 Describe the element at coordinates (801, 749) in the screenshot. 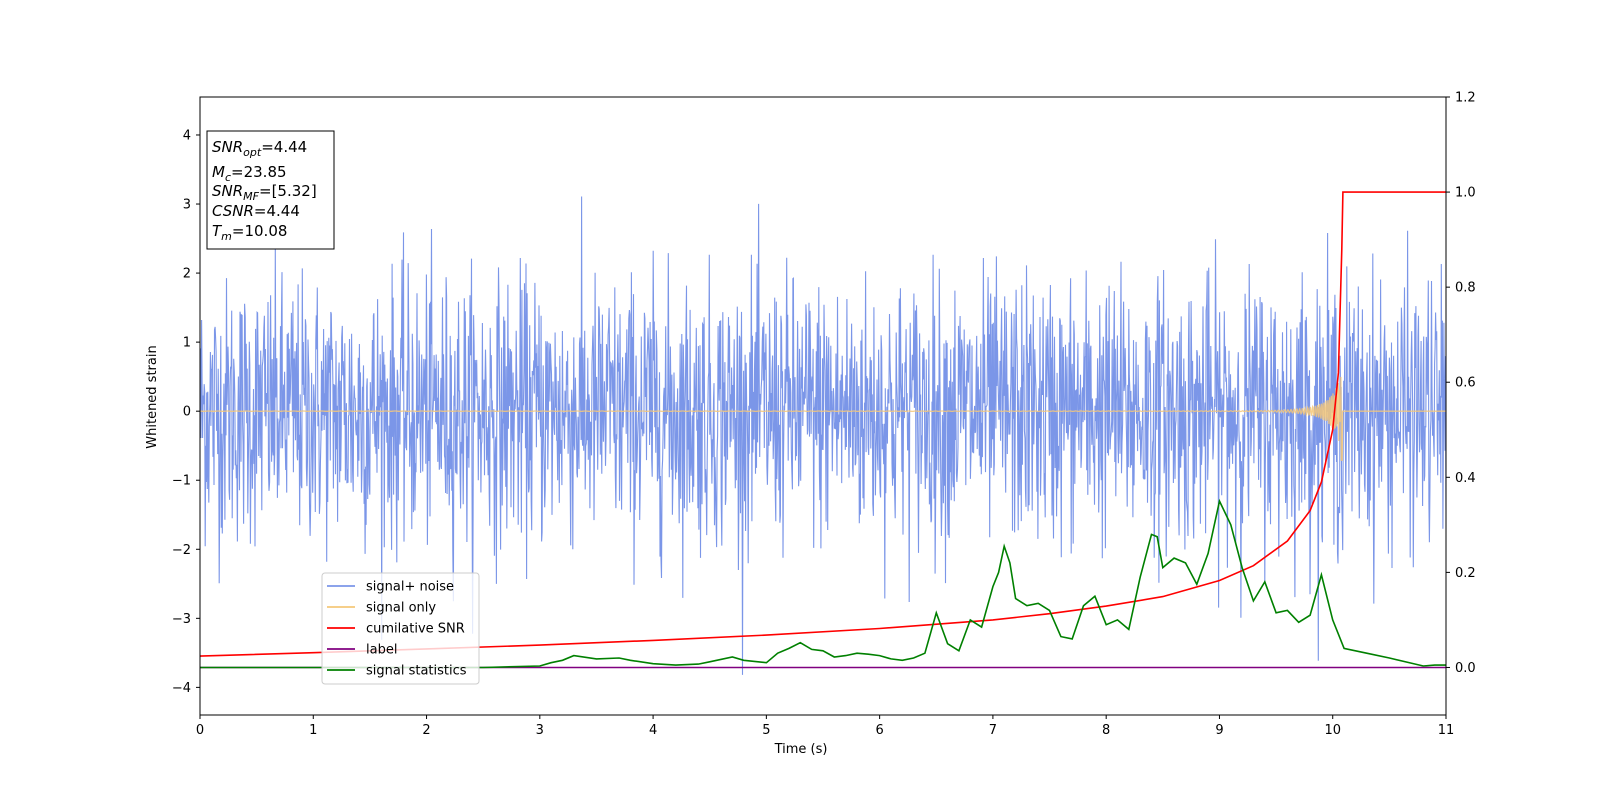

I see `x-axis-label: Time (s)` at that location.